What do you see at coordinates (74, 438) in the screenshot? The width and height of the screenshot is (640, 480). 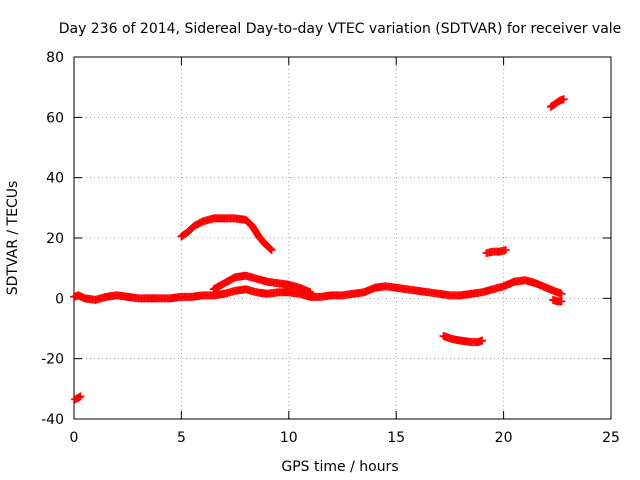 I see `x-tick-label: 0` at bounding box center [74, 438].